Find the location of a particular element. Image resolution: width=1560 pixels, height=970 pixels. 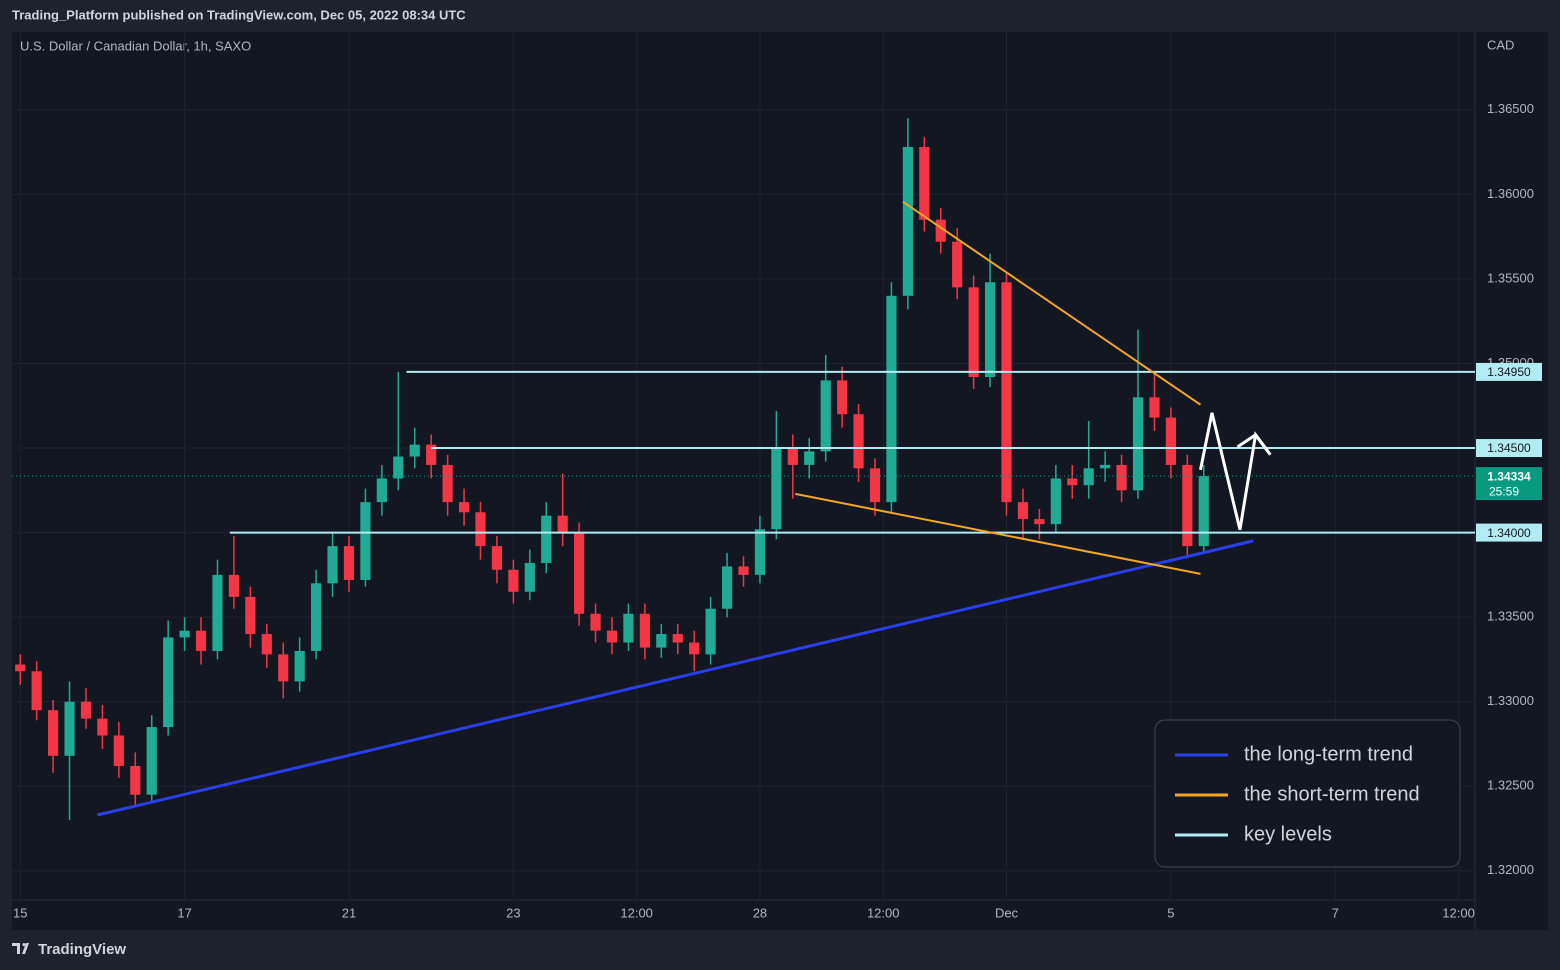

y-tick-label: 1.36500 is located at coordinates (1510, 108).